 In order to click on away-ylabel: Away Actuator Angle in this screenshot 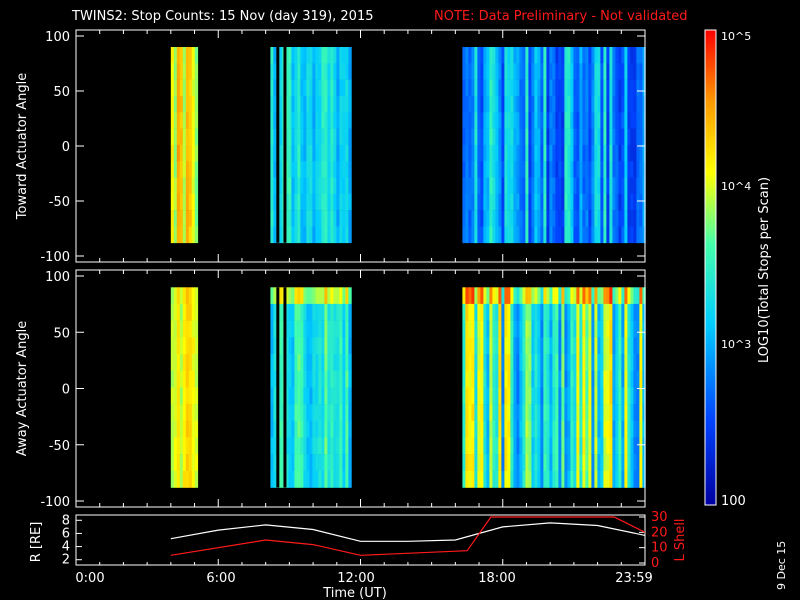, I will do `click(22, 388)`.